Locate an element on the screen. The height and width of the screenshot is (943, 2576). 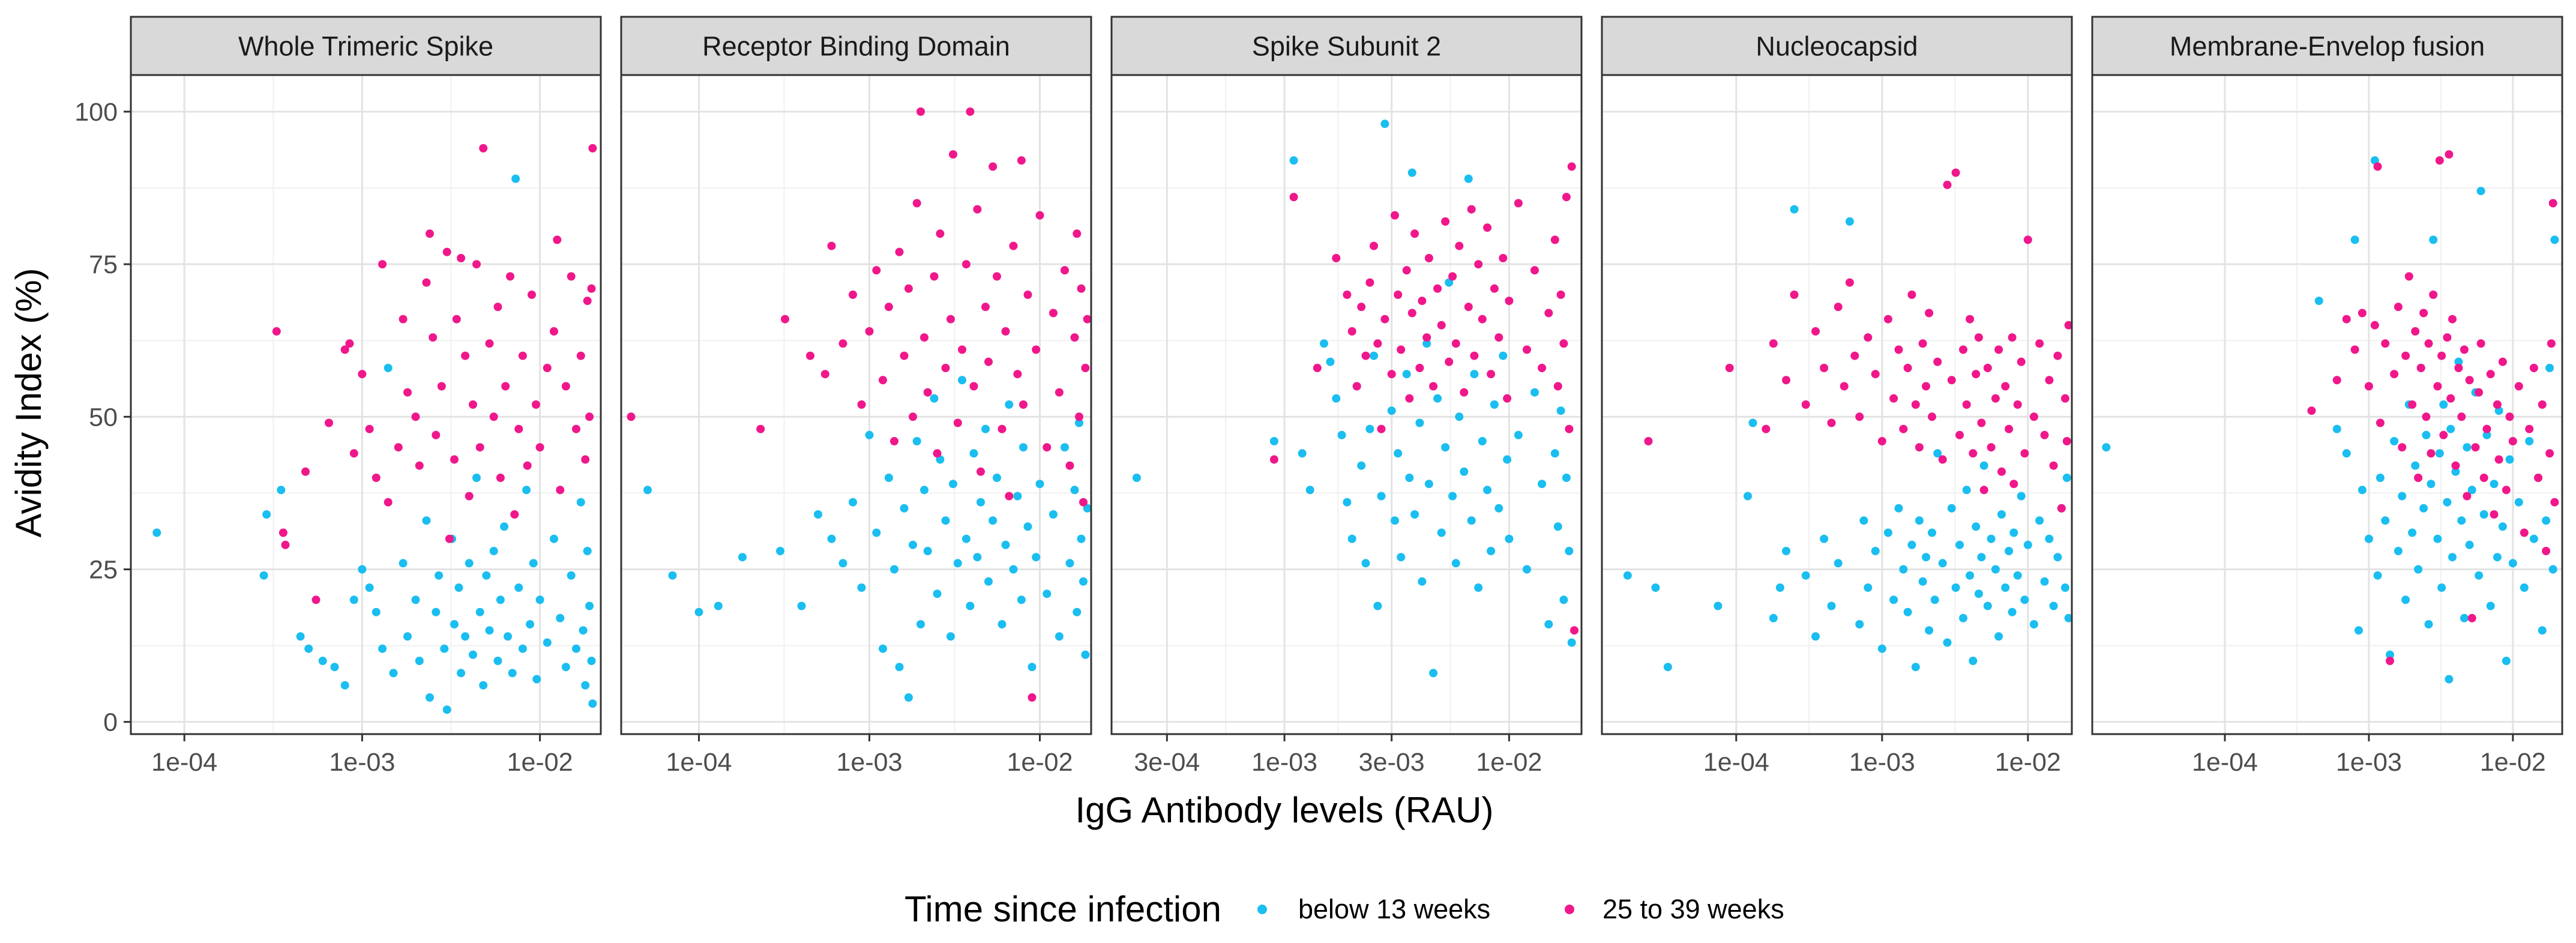
series-25-to-39-weeks is located at coordinates (434, 374).